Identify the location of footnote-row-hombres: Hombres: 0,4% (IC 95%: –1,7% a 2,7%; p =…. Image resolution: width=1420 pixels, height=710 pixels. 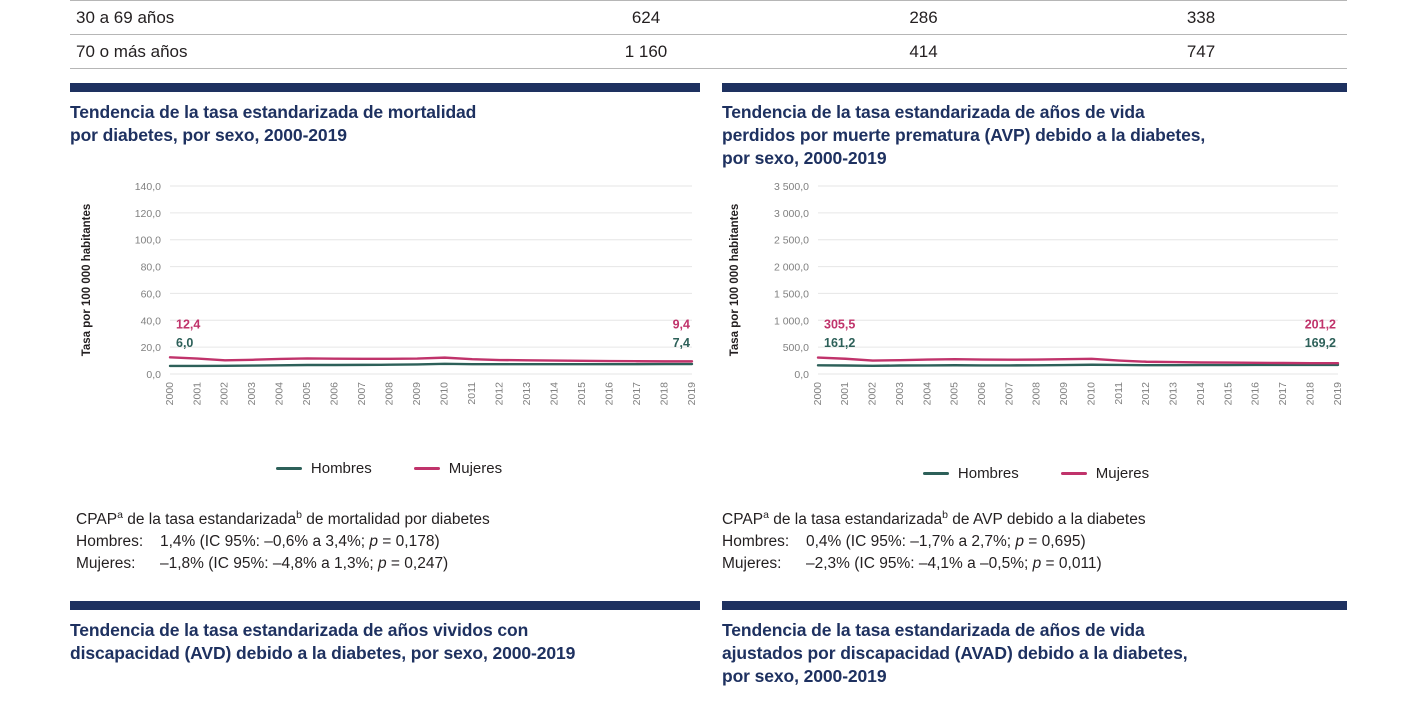
(904, 542).